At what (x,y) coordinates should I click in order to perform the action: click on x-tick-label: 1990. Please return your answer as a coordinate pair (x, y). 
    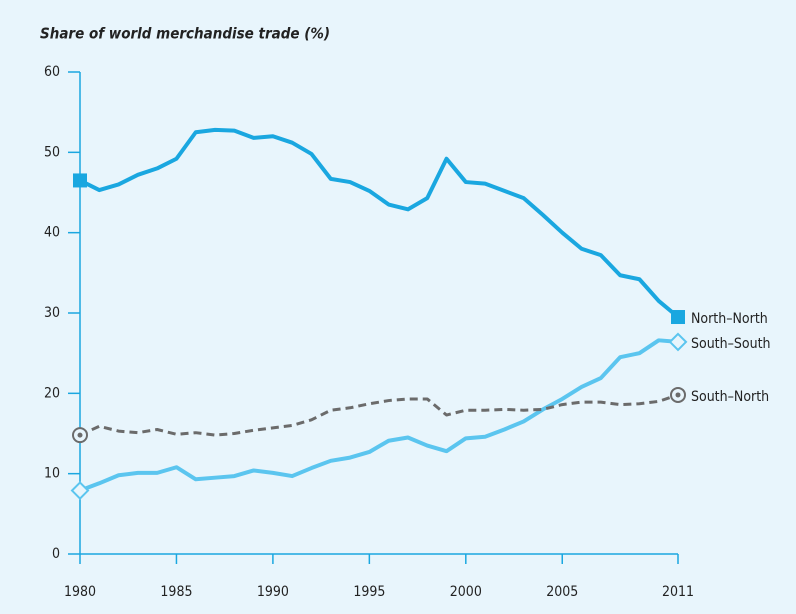
    Looking at the image, I should click on (273, 592).